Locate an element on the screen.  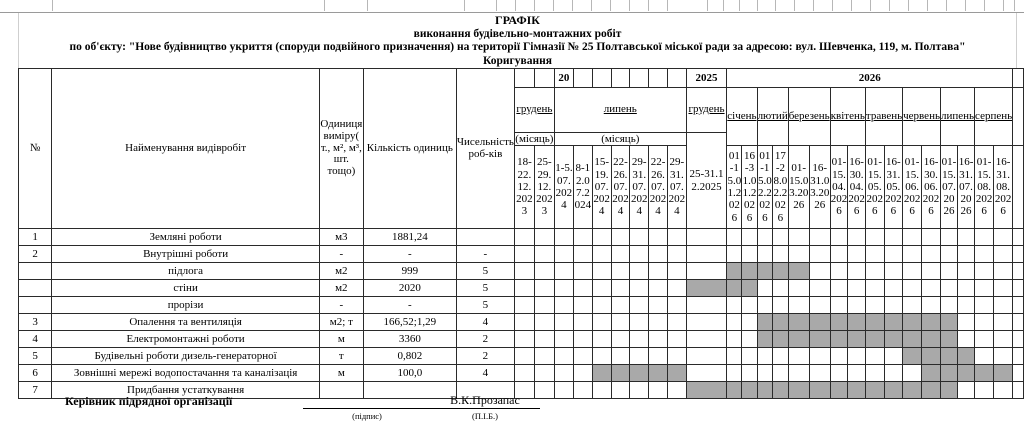
unit-of-measure: м2; т is located at coordinates (341, 322).